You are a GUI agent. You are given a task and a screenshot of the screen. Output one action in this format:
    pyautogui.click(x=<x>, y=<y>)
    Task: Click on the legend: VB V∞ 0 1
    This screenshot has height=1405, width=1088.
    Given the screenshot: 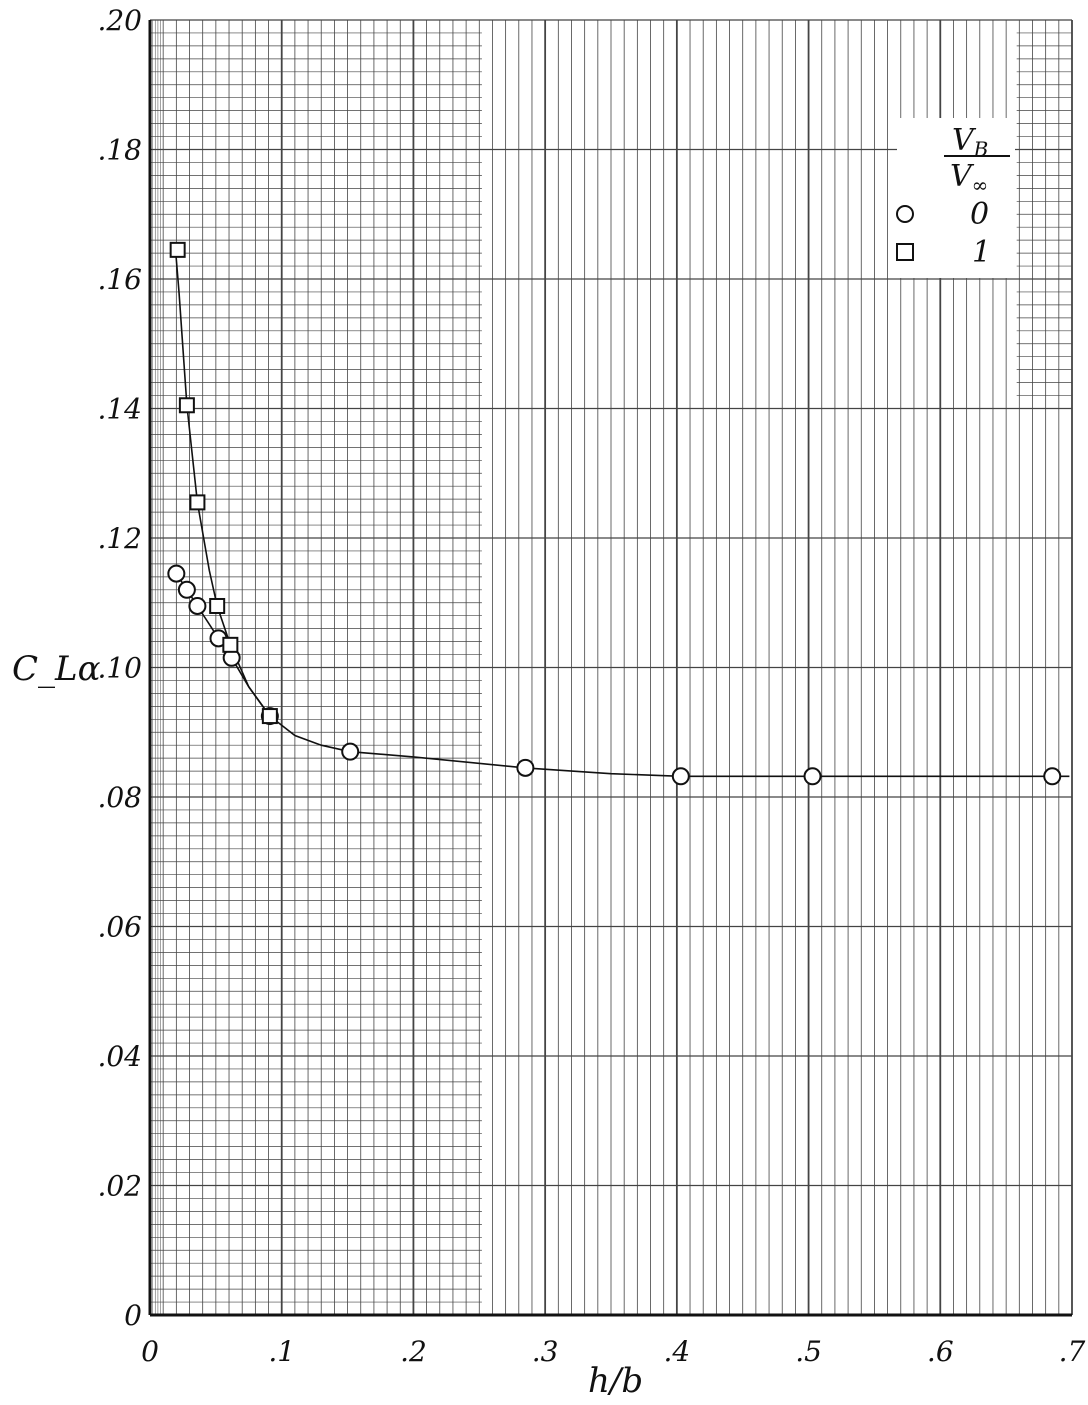 What is the action you would take?
    pyautogui.click(x=955, y=198)
    